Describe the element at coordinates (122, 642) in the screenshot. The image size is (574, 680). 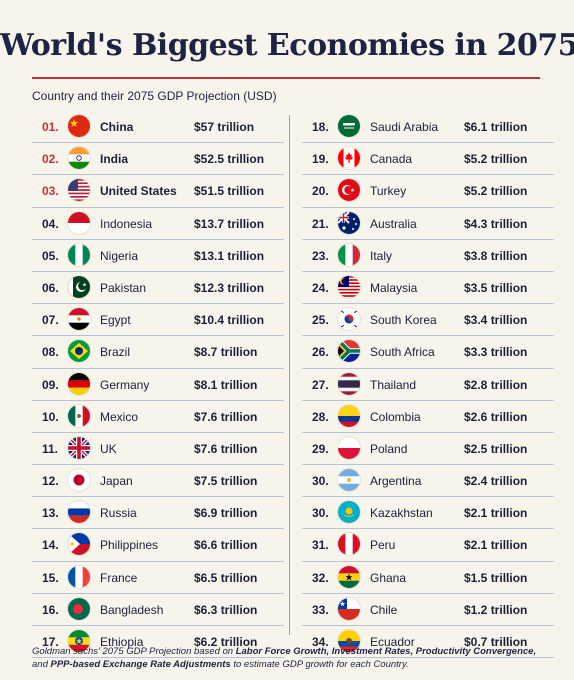
I see `country-name: Ethiopia` at that location.